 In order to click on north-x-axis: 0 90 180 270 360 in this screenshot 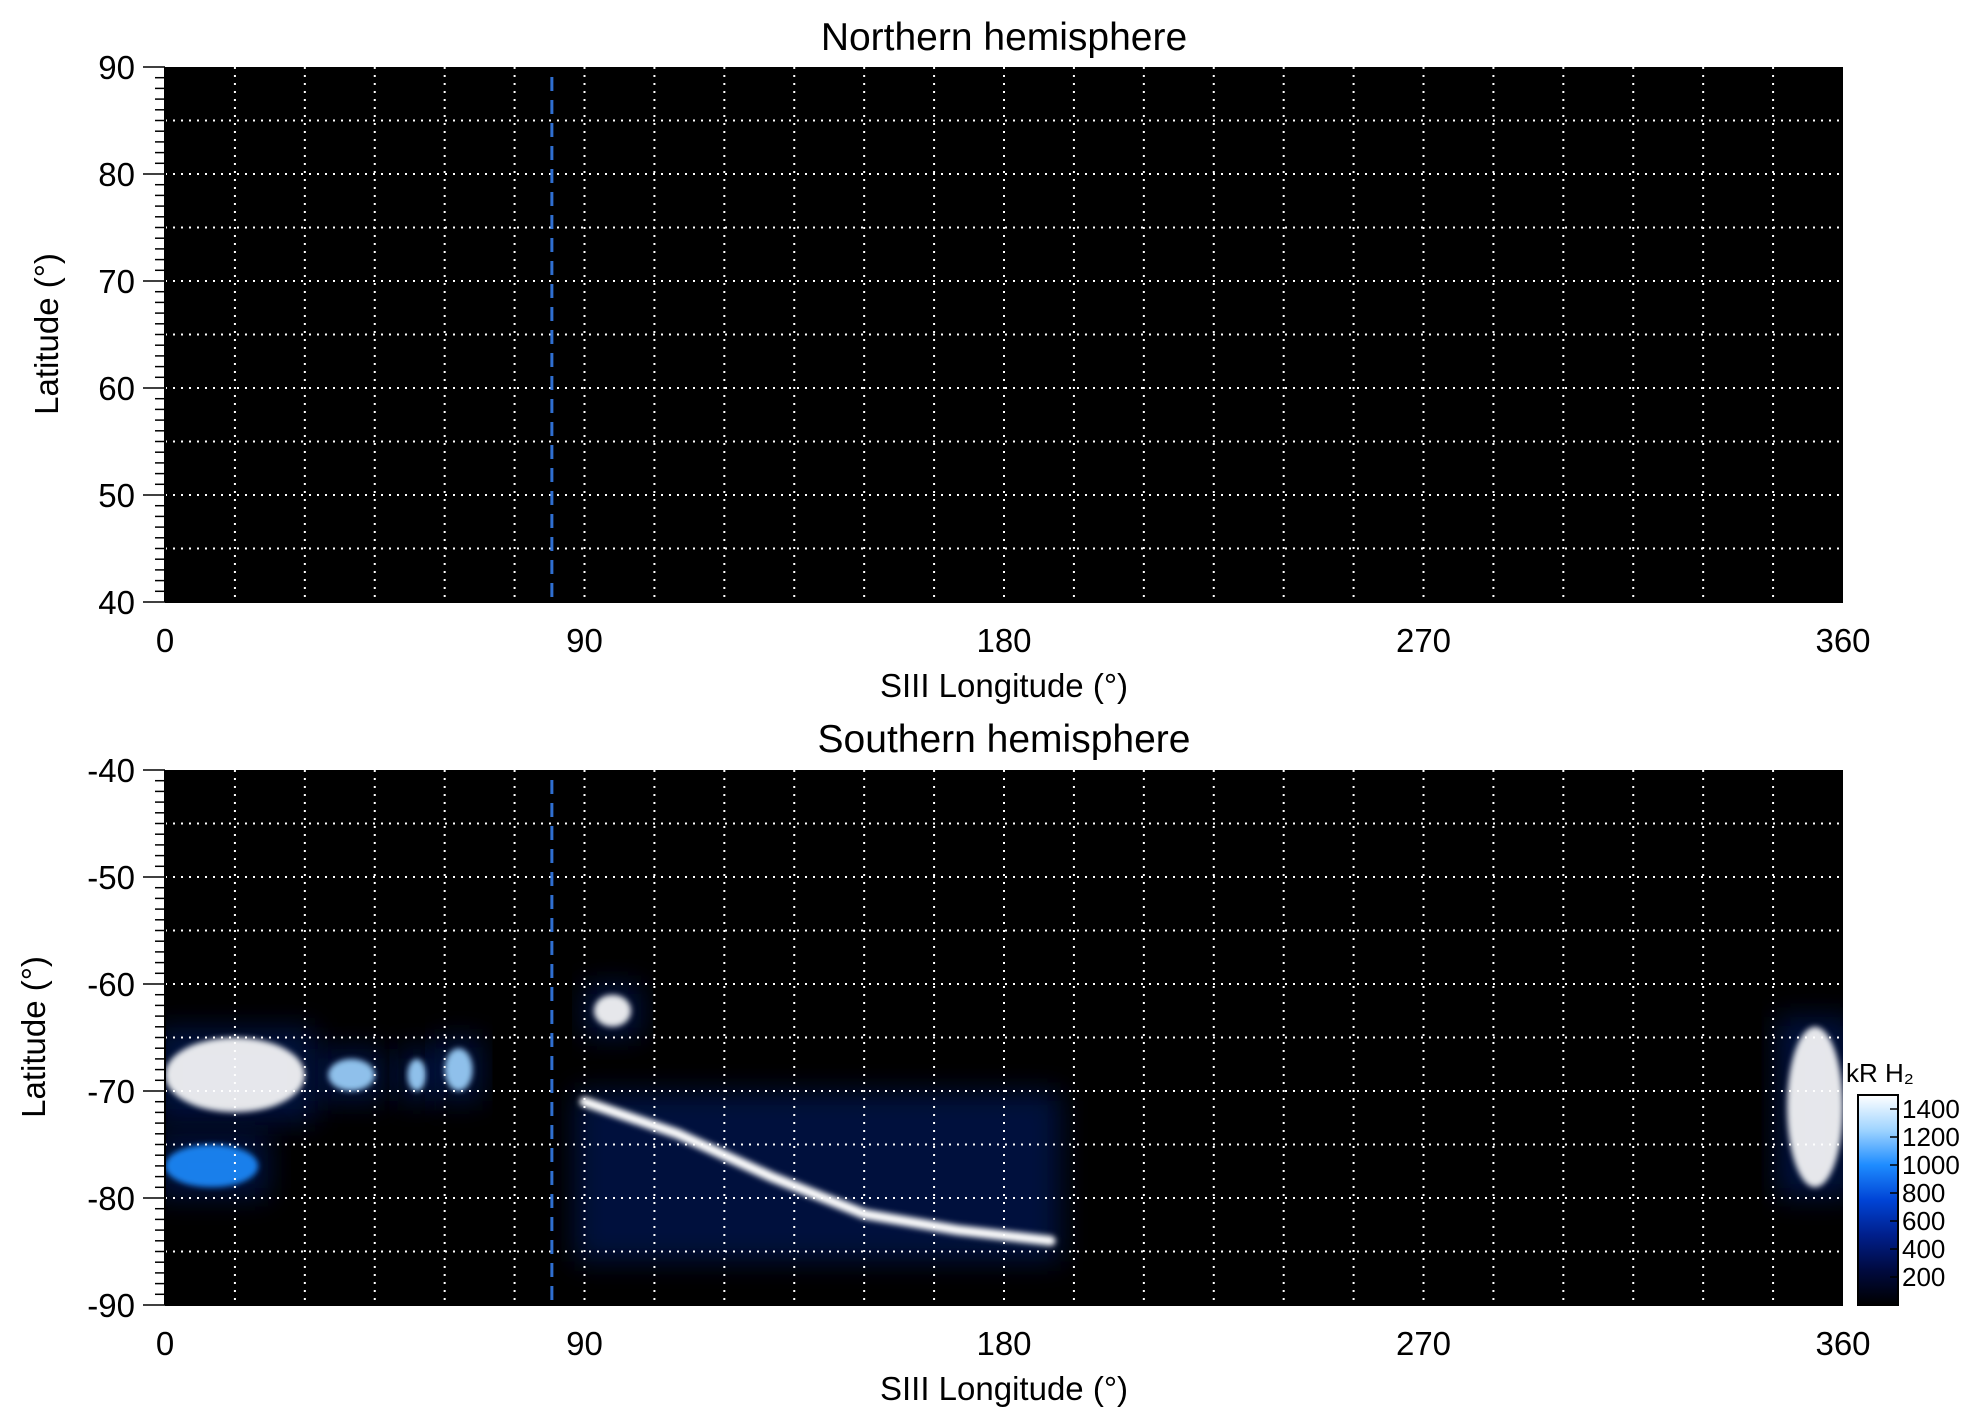, I will do `click(1013, 630)`.